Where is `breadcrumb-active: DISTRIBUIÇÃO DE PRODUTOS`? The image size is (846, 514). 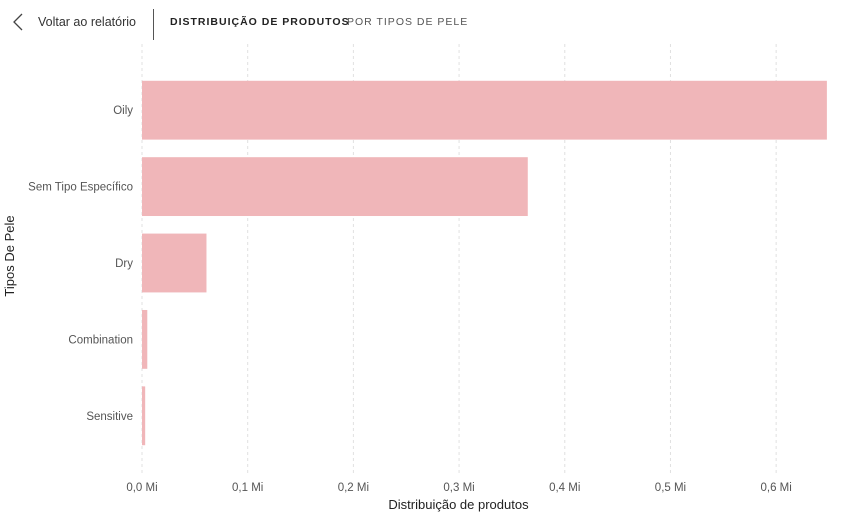
breadcrumb-active: DISTRIBUIÇÃO DE PRODUTOS is located at coordinates (260, 22).